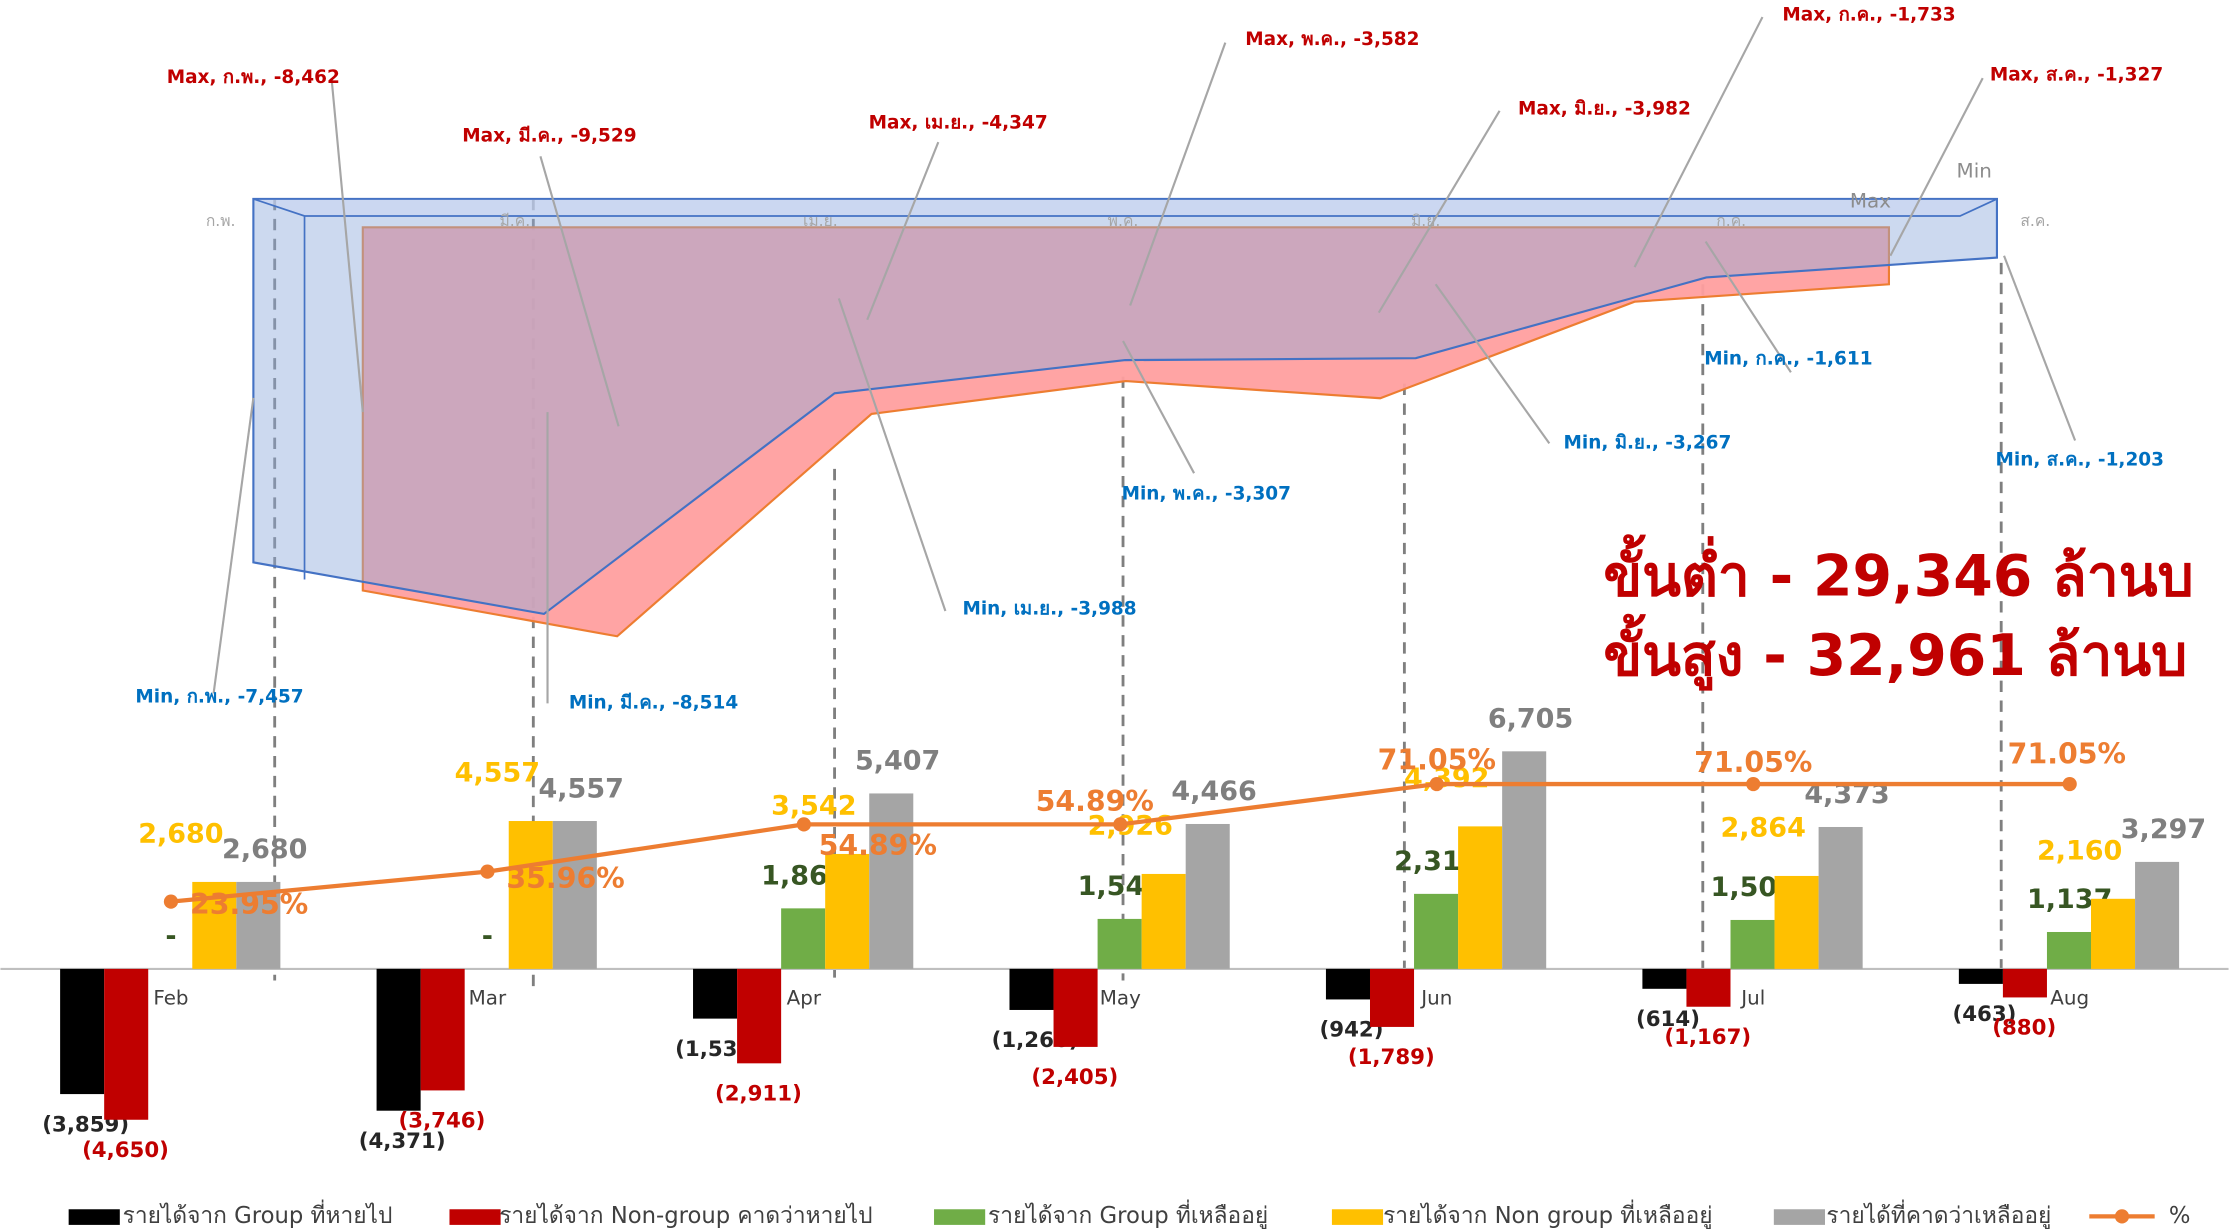  What do you see at coordinates (1604, 108) in the screenshot?
I see `data-label: Max, มิ.ย., -3,982` at bounding box center [1604, 108].